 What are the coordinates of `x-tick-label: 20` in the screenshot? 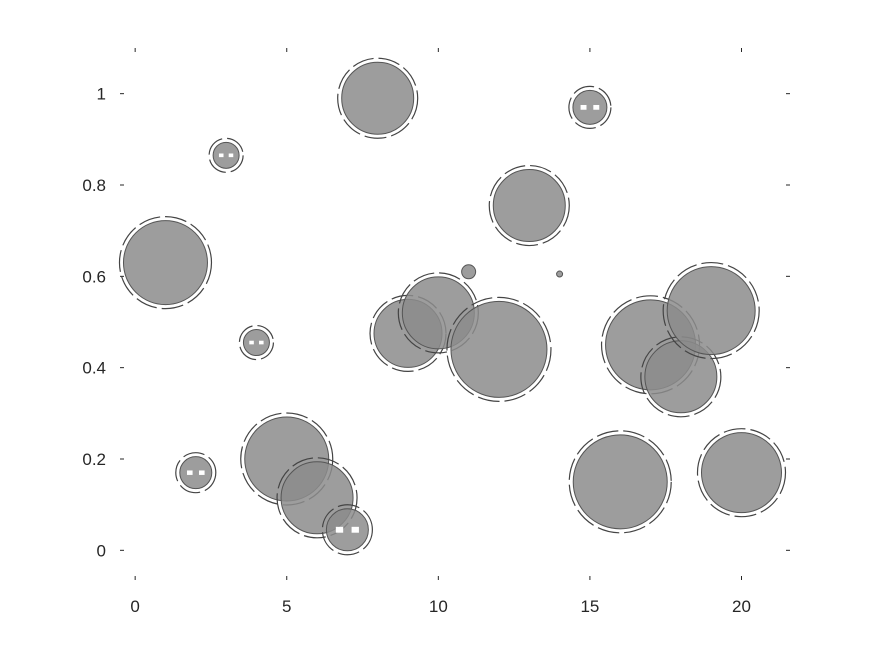 It's located at (741, 606).